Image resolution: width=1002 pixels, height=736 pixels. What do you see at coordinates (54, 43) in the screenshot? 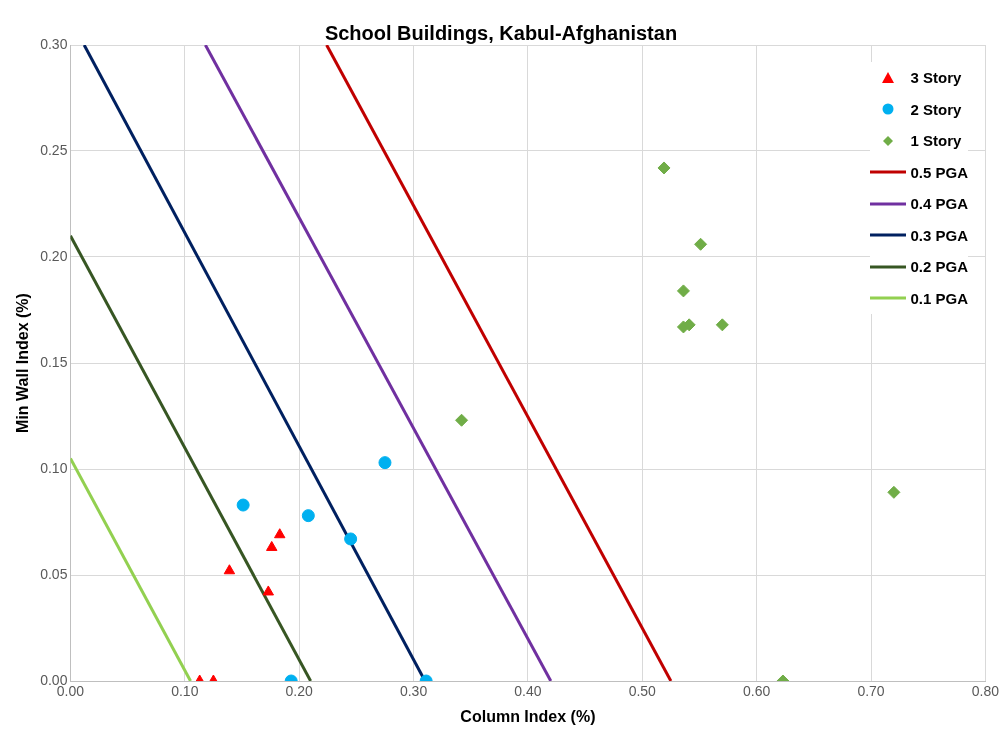
I see `y-tick-label: 0.30` at bounding box center [54, 43].